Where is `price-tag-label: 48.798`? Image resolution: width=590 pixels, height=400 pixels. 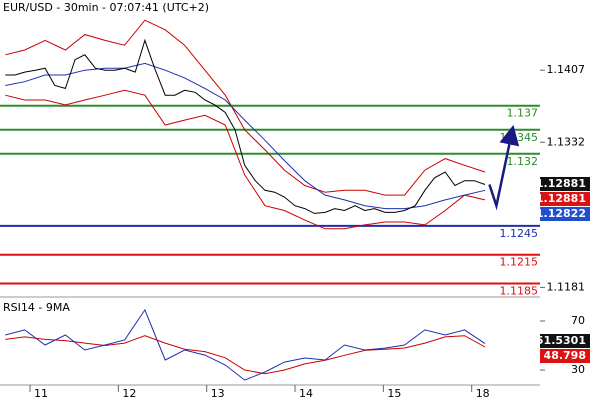
price-tag-label: 48.798 is located at coordinates (565, 355).